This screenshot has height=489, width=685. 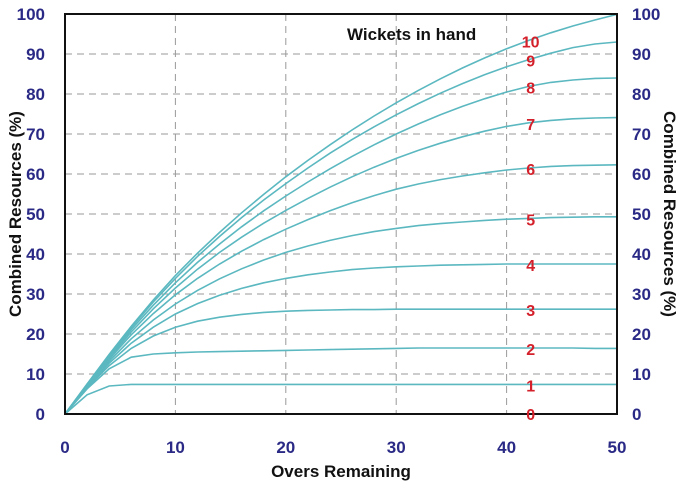 What do you see at coordinates (530, 220) in the screenshot?
I see `wicket-label-5: 5` at bounding box center [530, 220].